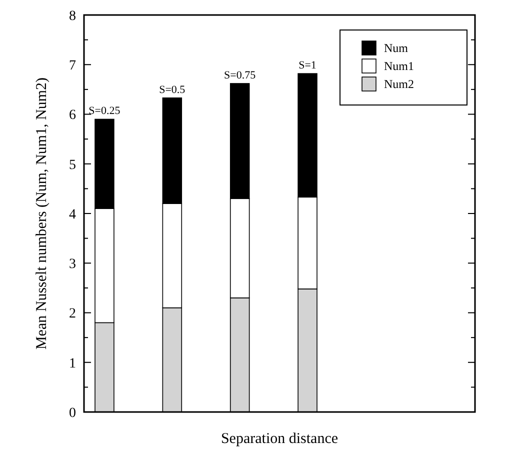  I want to click on annotation: S=0.5, so click(172, 90).